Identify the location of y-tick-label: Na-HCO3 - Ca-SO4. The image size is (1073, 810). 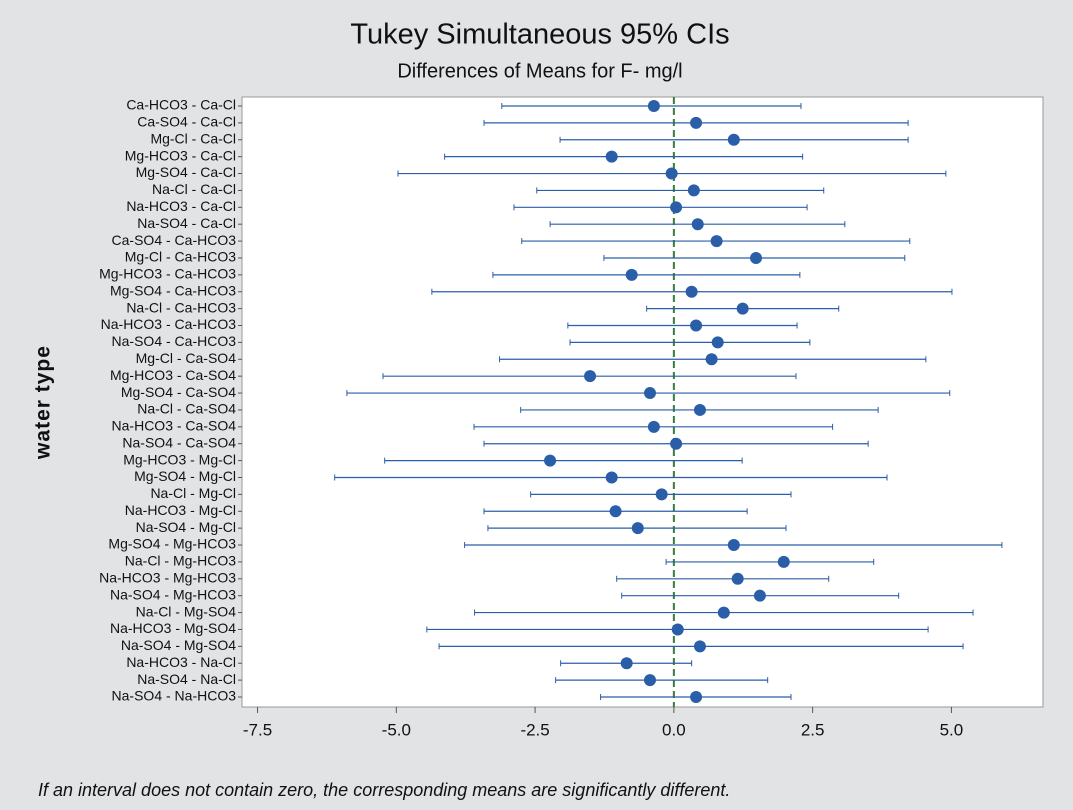
(174, 426).